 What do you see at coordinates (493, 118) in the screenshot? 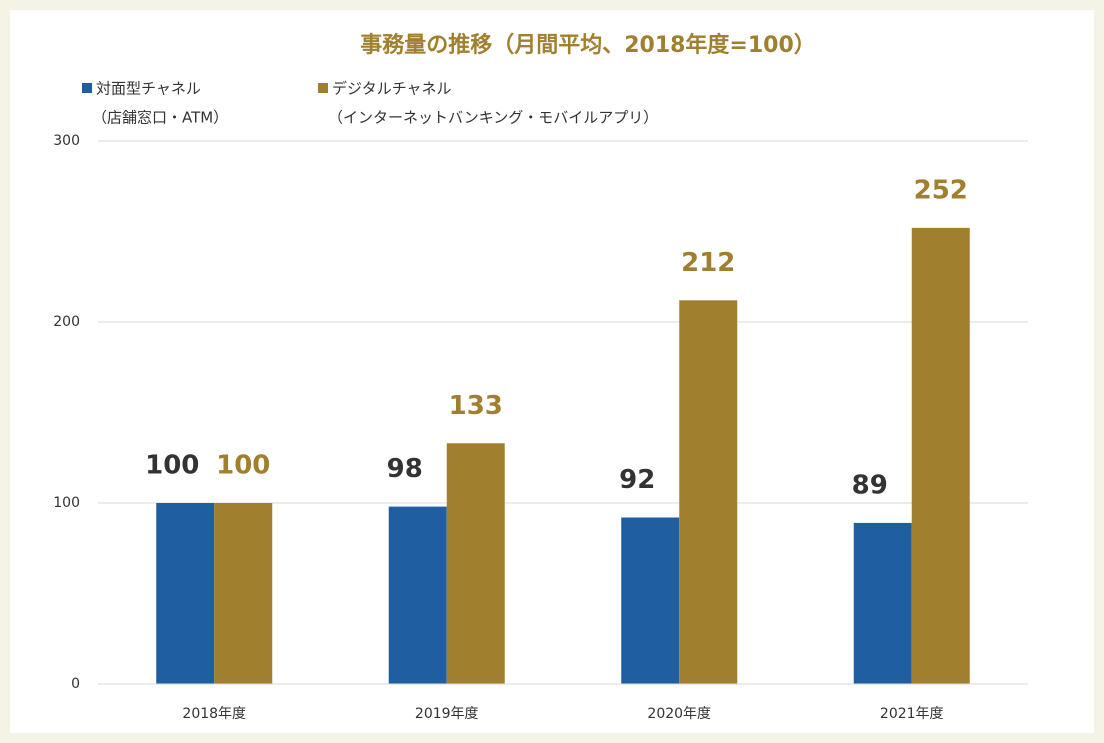
I see `legend-note: （インターネットバンキング・モバイルアプリ）` at bounding box center [493, 118].